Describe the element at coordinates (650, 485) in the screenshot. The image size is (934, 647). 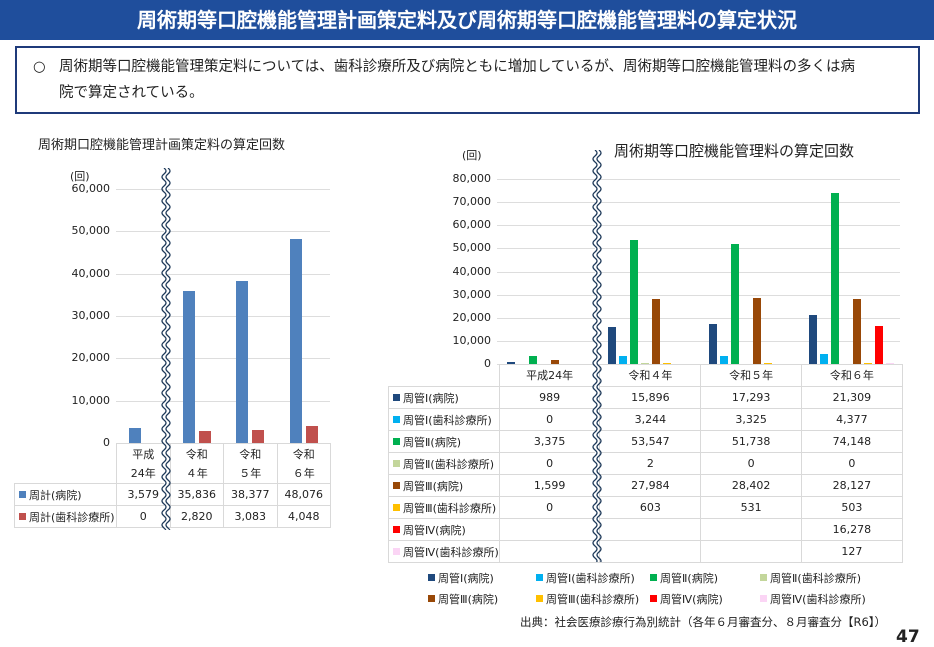
I see `table-cell: 27,984` at that location.